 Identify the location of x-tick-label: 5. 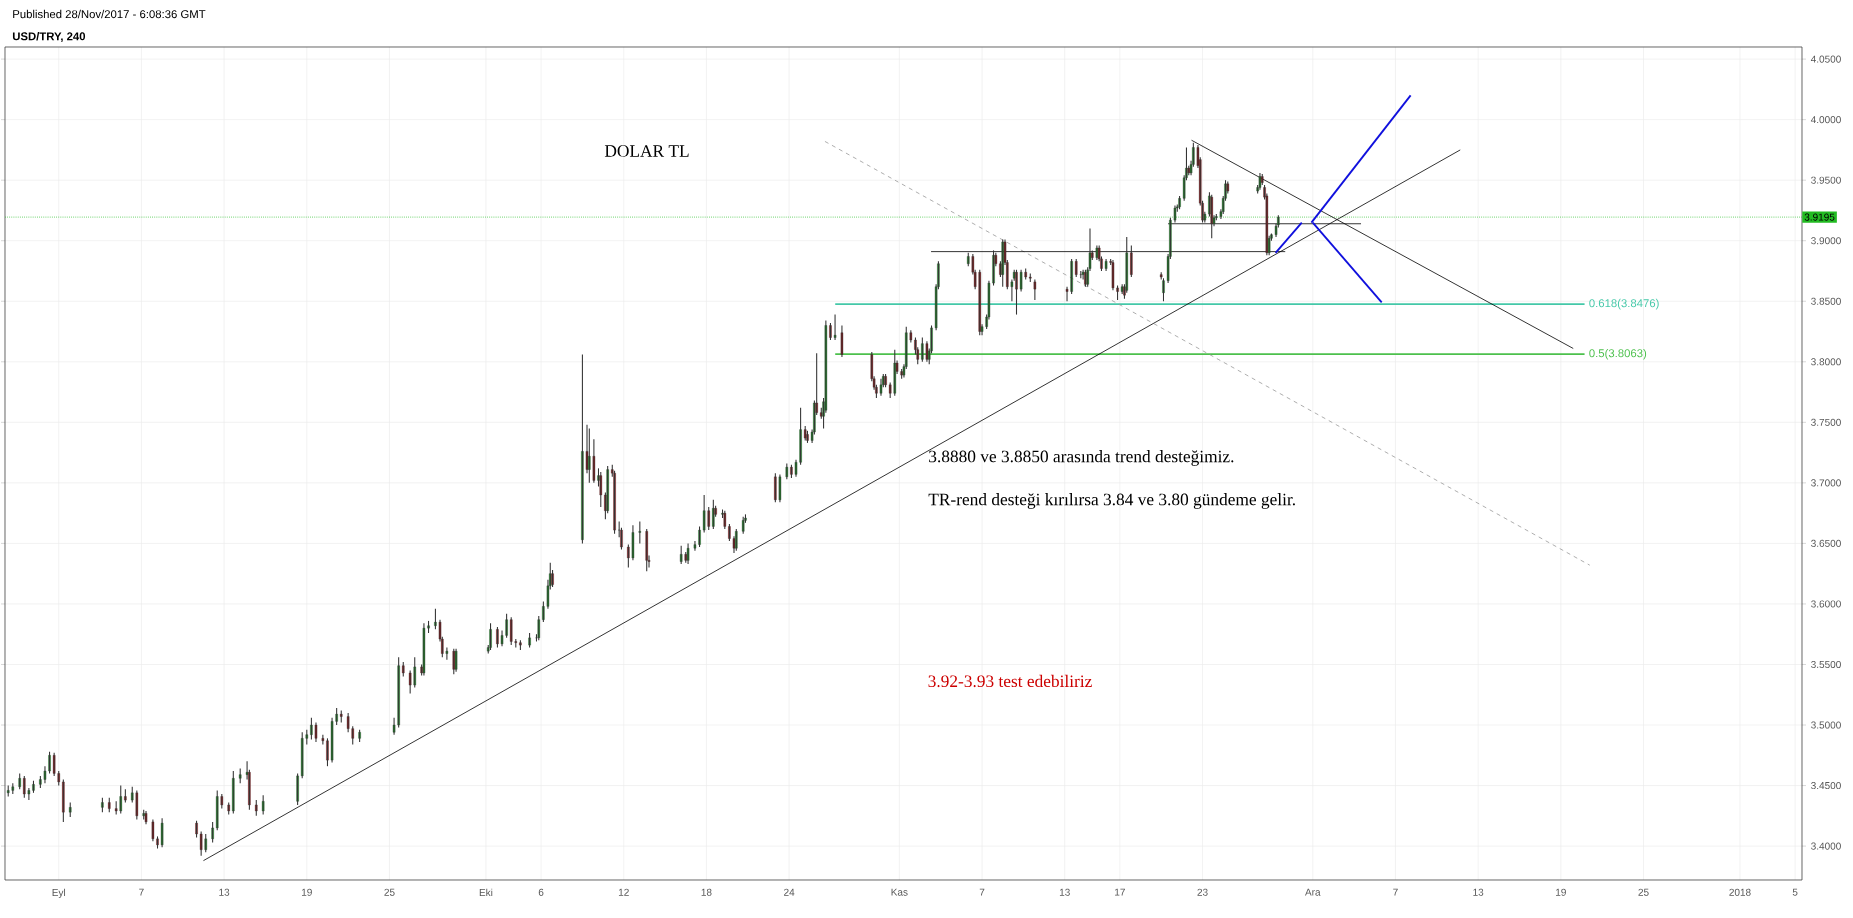
(1795, 892).